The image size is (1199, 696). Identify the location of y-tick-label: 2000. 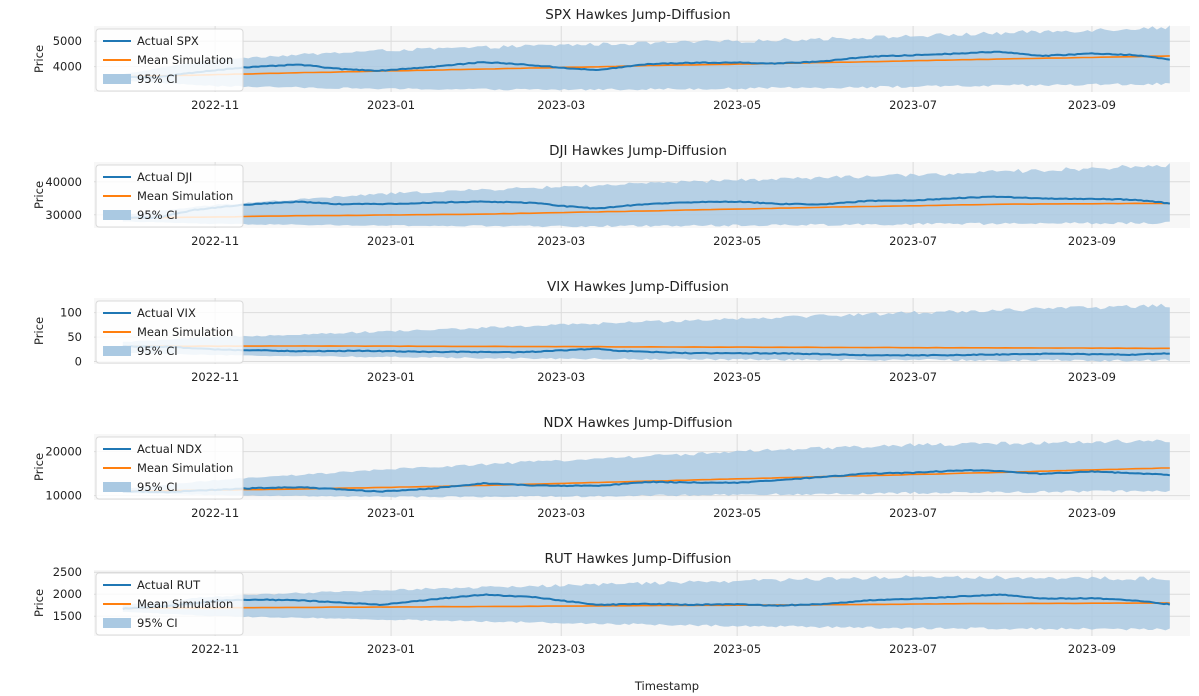
(67, 594).